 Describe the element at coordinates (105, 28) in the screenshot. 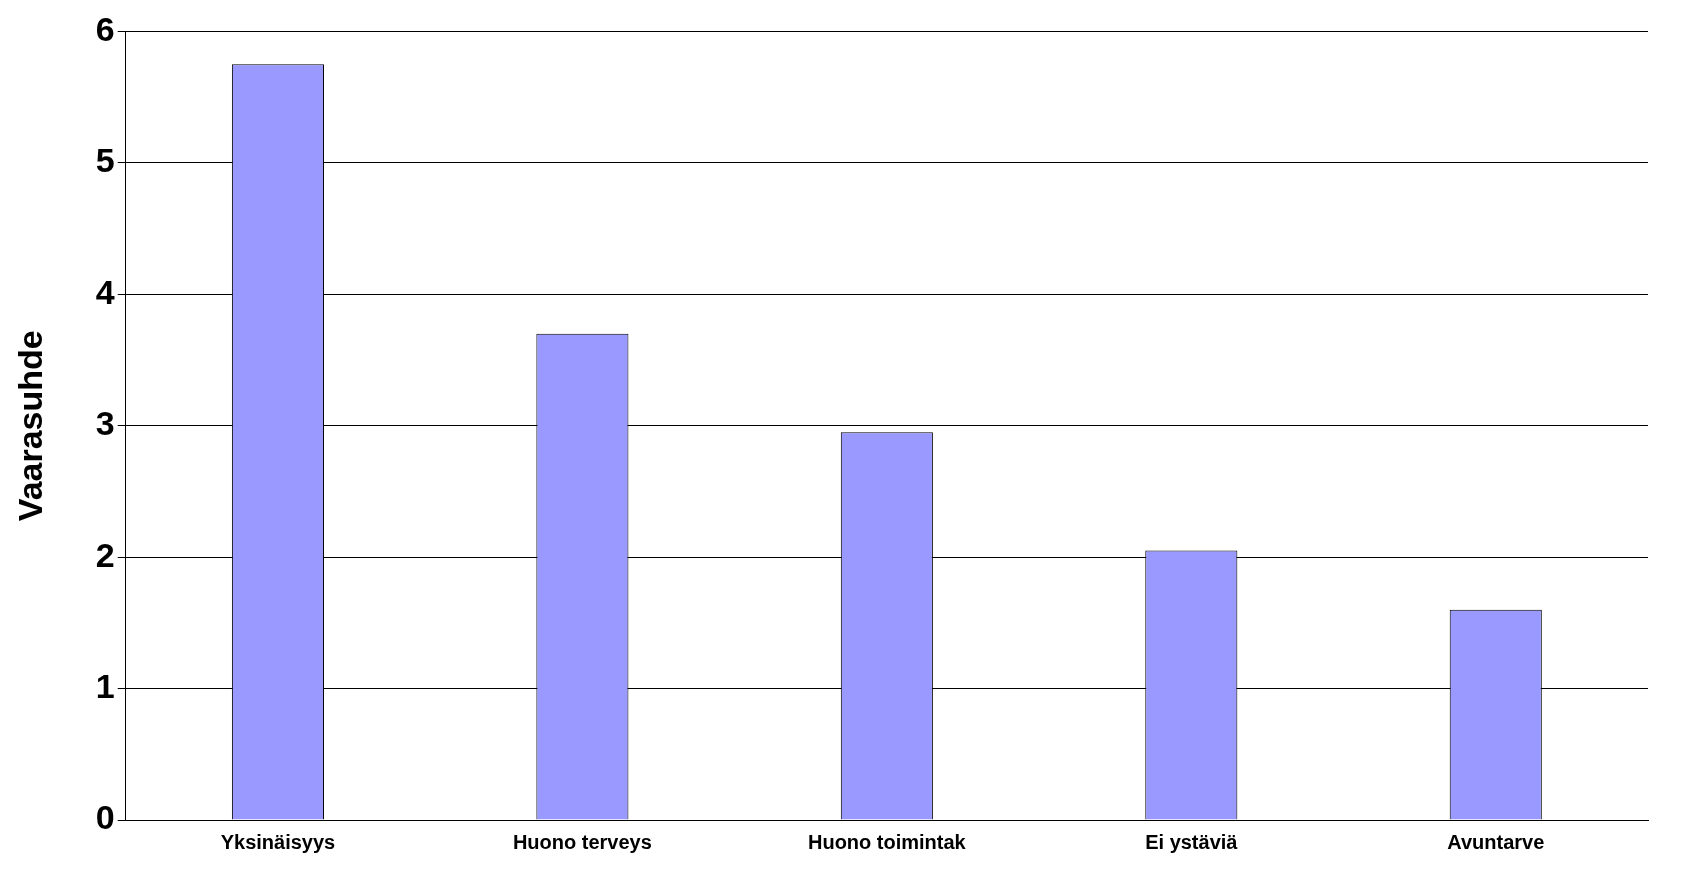

I see `y-tick-label: 6` at that location.